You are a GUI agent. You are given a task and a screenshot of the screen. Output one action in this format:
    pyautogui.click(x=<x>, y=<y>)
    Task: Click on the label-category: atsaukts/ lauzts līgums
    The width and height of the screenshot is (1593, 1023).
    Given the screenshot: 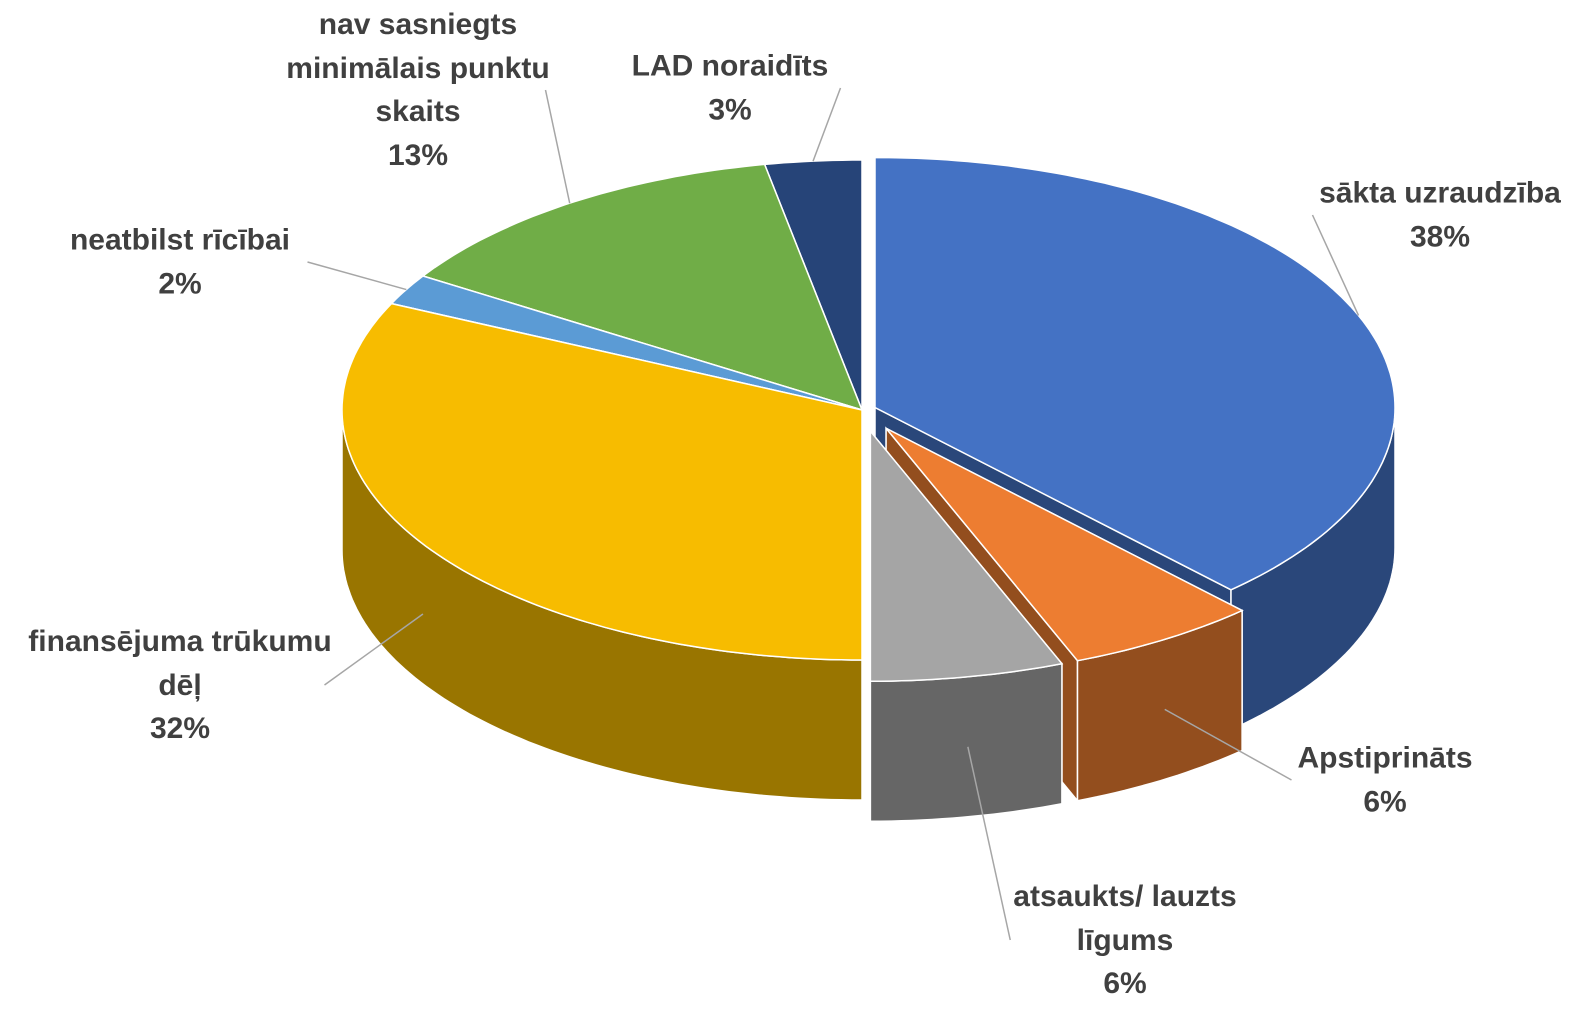 What is the action you would take?
    pyautogui.click(x=1125, y=918)
    